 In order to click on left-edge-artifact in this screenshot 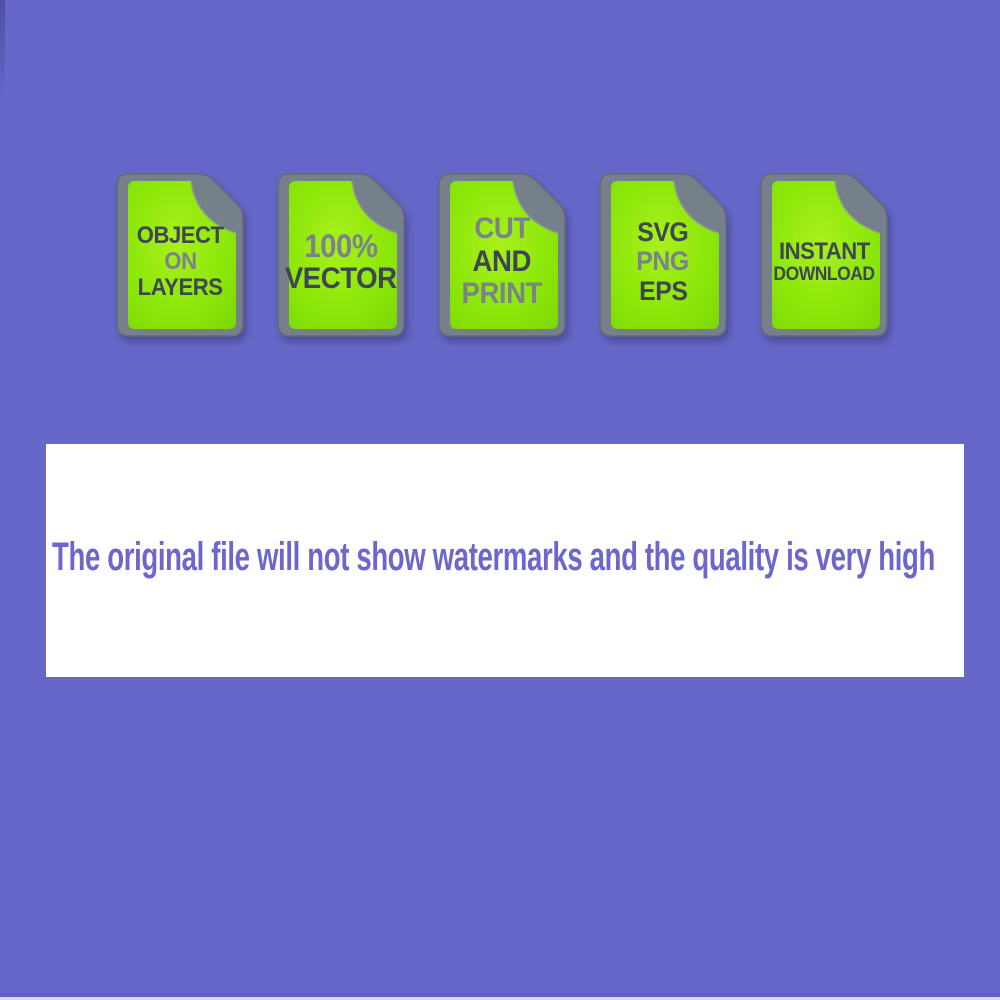, I will do `click(2, 52)`.